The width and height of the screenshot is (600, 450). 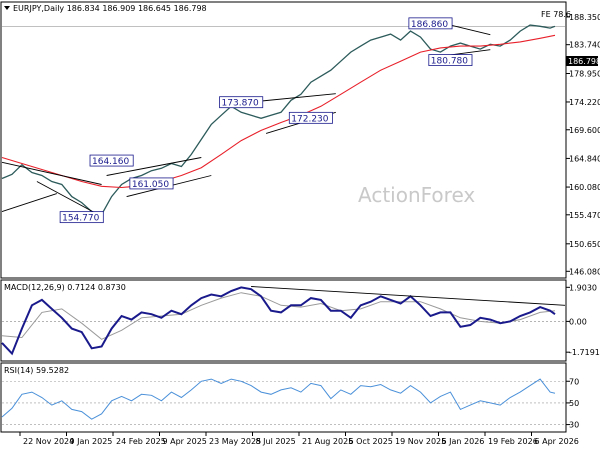 I want to click on price-annotation-label: 173.870, so click(x=240, y=104).